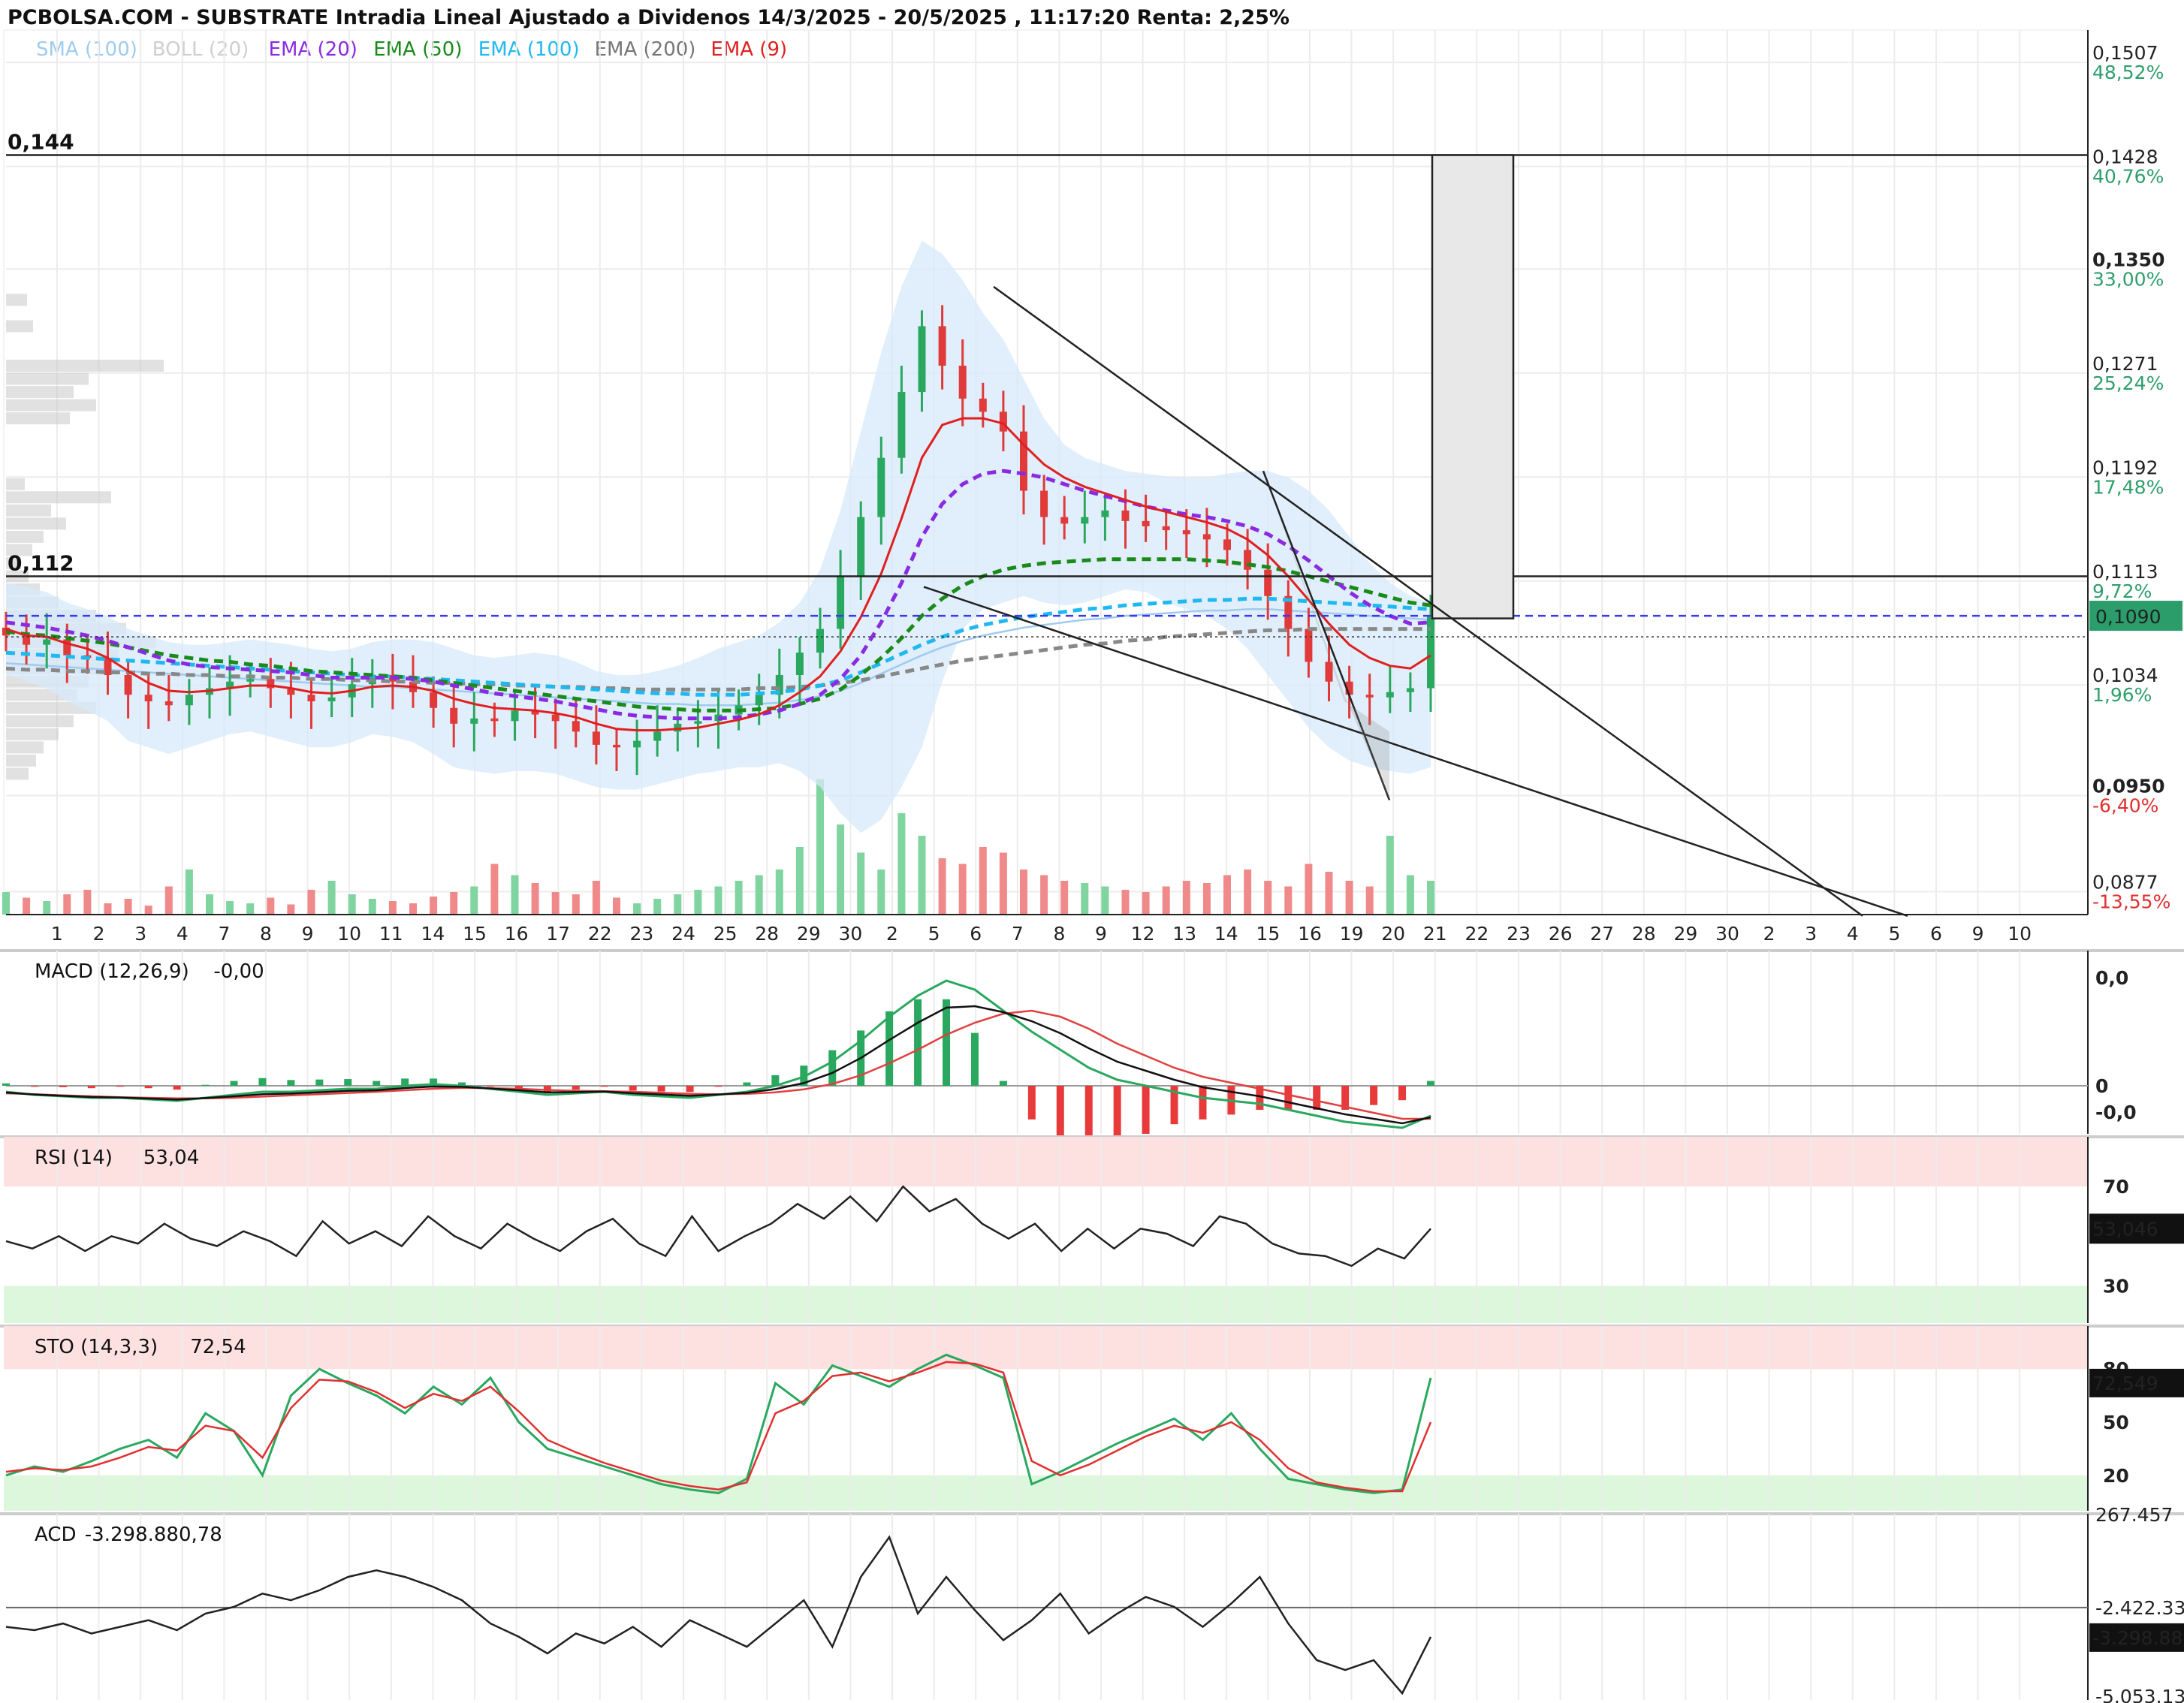  I want to click on price-pct-2: 33,00%, so click(2128, 279).